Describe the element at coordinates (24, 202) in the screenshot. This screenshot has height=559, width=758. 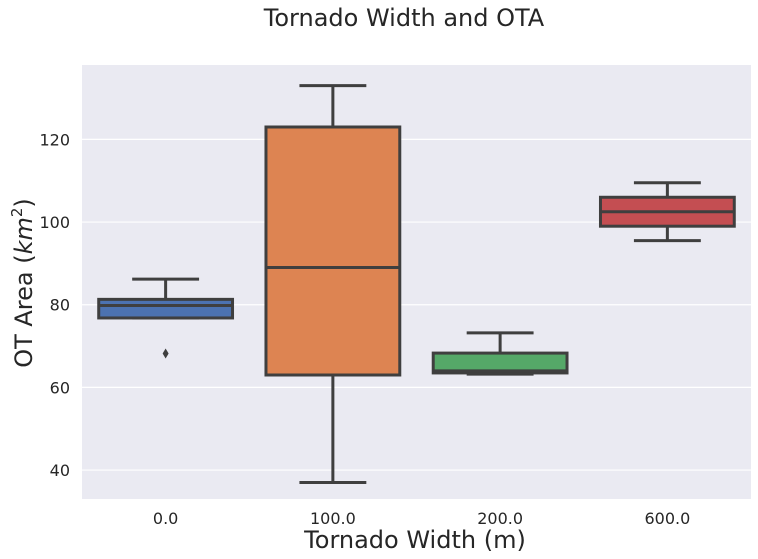
I see `y-axis-label-close: )` at that location.